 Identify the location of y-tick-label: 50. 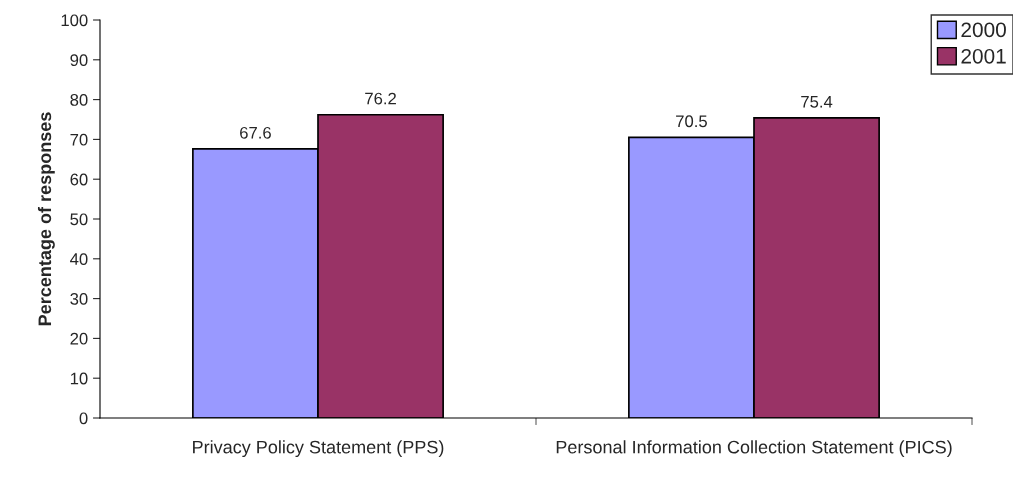
(79, 219).